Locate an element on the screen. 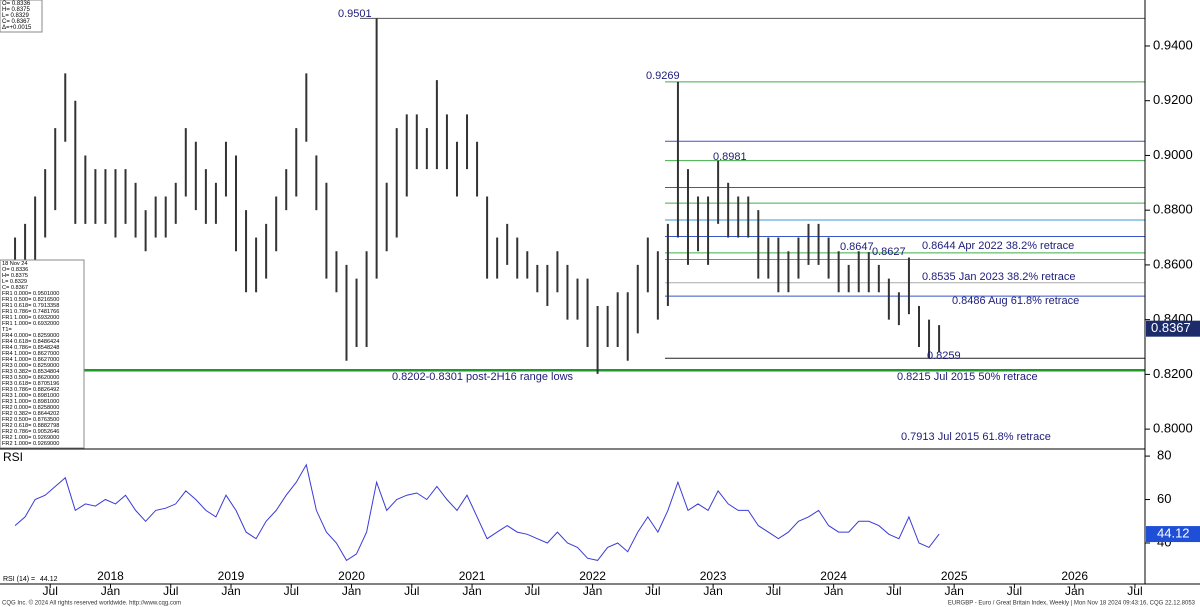 The image size is (1200, 607). info-line: FR4 0.000= 0.8259000 is located at coordinates (30, 336).